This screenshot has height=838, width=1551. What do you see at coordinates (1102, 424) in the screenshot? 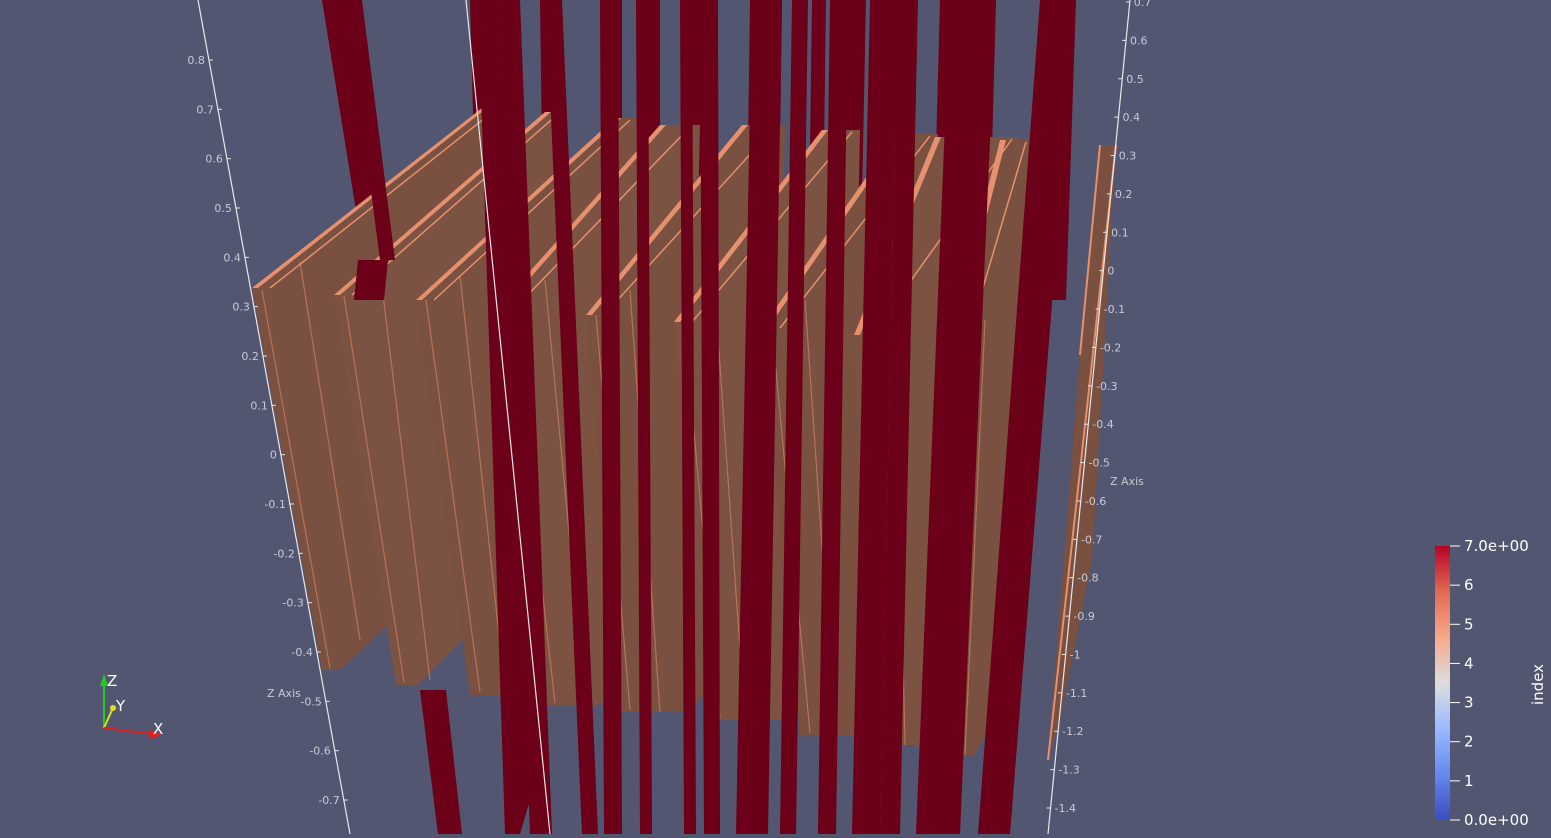
I see `right-axis-tick-label: -0.4` at bounding box center [1102, 424].